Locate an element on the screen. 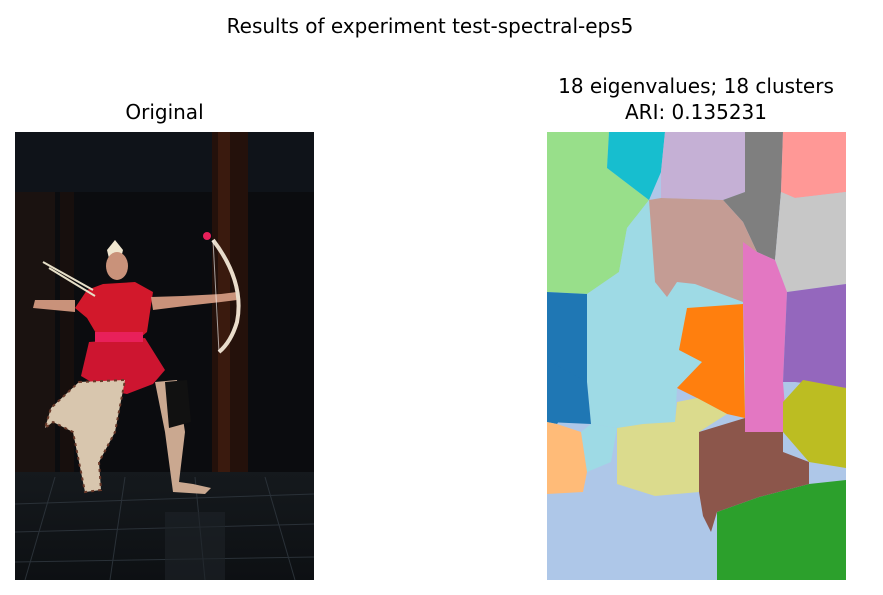  original-panel-title: Original is located at coordinates (164, 112).